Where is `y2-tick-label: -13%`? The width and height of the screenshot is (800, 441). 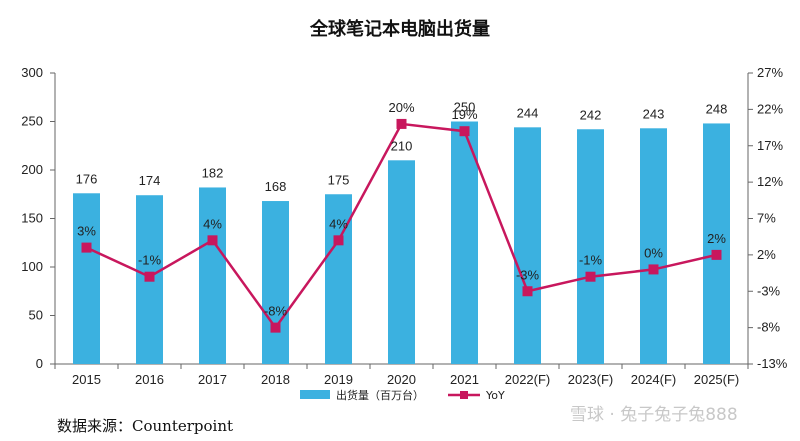 y2-tick-label: -13% is located at coordinates (772, 363).